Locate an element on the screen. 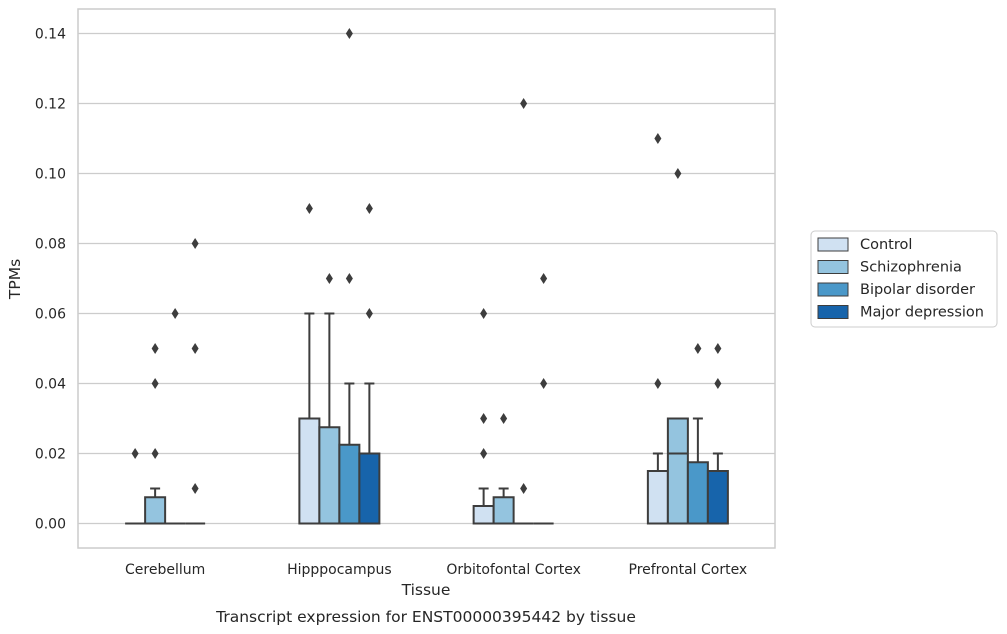 This screenshot has height=634, width=1007. y-tick-labels: 0.00 0.02 0.04 0.06 0.08 0.10 0.12 0.14 is located at coordinates (50, 280).